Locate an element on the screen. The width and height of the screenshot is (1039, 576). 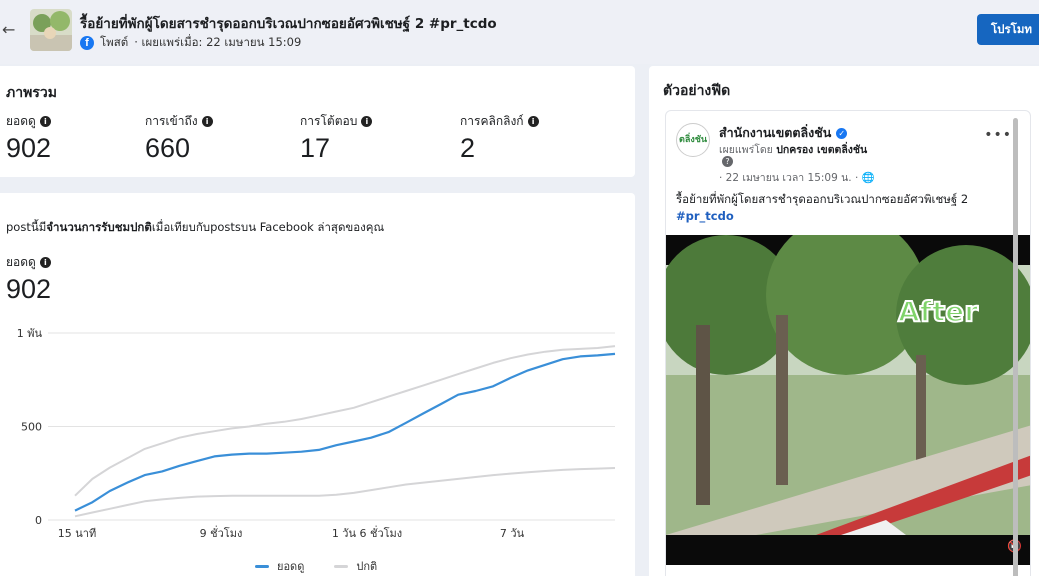
y-tick-label: 1 พัน is located at coordinates (30, 333).